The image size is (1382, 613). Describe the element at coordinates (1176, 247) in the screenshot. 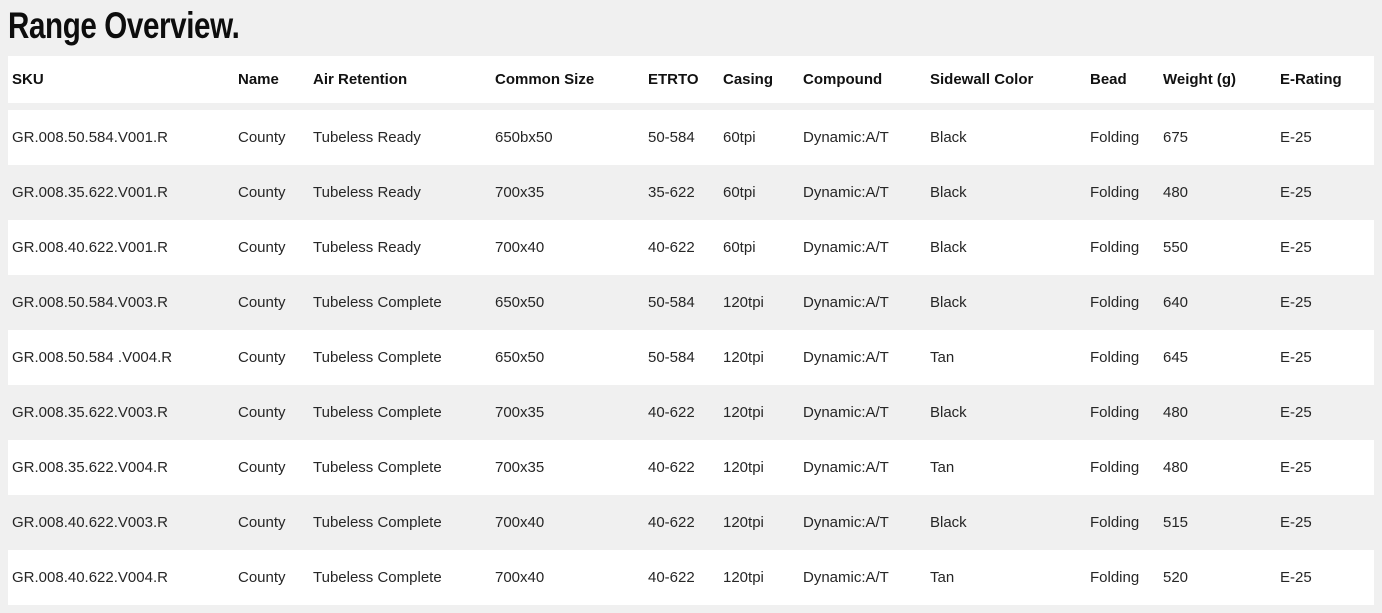

I see `table-cell: 550` at that location.